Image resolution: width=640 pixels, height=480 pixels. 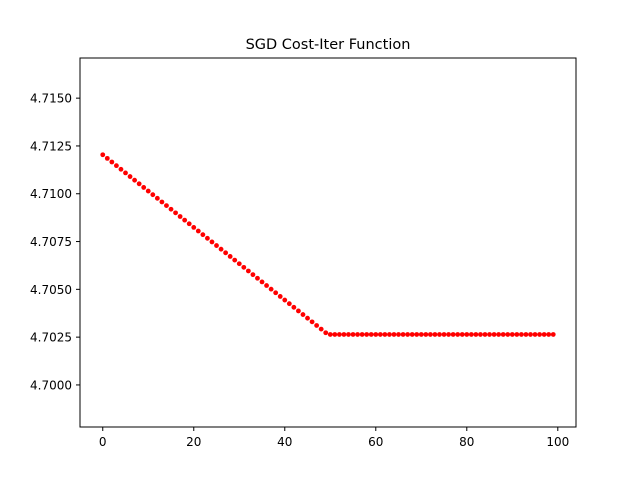 What do you see at coordinates (328, 45) in the screenshot?
I see `chart-title: SGD Cost-Iter Function` at bounding box center [328, 45].